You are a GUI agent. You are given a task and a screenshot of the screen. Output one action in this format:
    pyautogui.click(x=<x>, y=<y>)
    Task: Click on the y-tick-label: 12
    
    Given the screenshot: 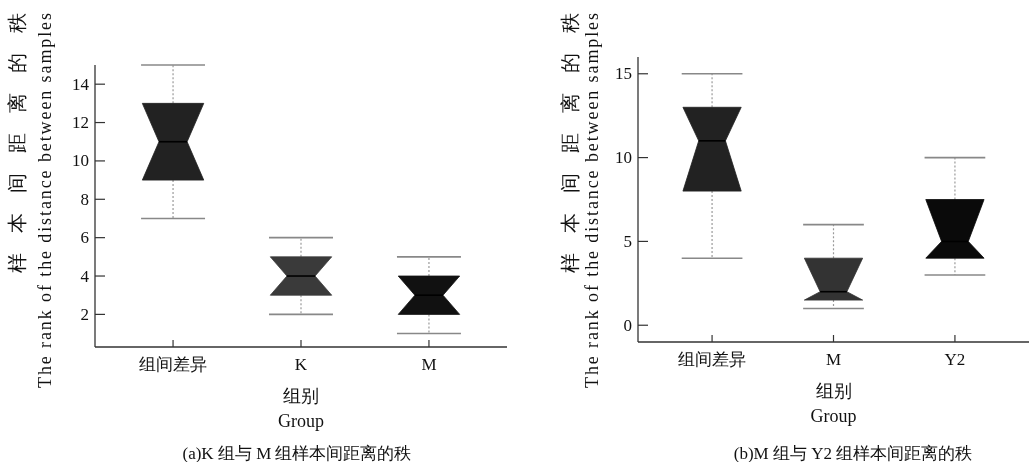 What is the action you would take?
    pyautogui.click(x=80, y=123)
    